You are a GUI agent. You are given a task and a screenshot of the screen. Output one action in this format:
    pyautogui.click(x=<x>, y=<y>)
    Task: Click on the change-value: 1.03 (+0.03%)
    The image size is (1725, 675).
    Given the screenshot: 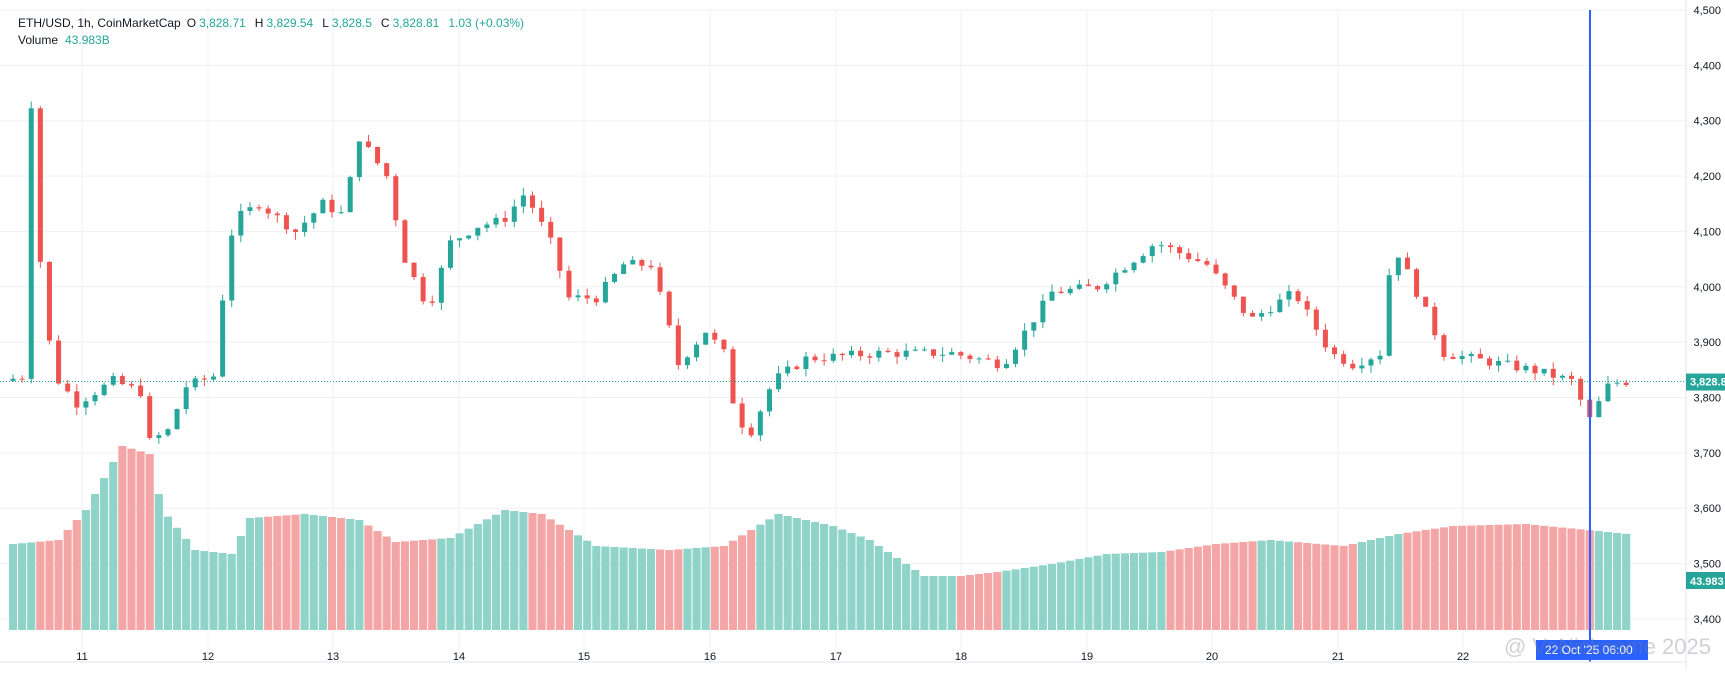 What is the action you would take?
    pyautogui.click(x=486, y=23)
    